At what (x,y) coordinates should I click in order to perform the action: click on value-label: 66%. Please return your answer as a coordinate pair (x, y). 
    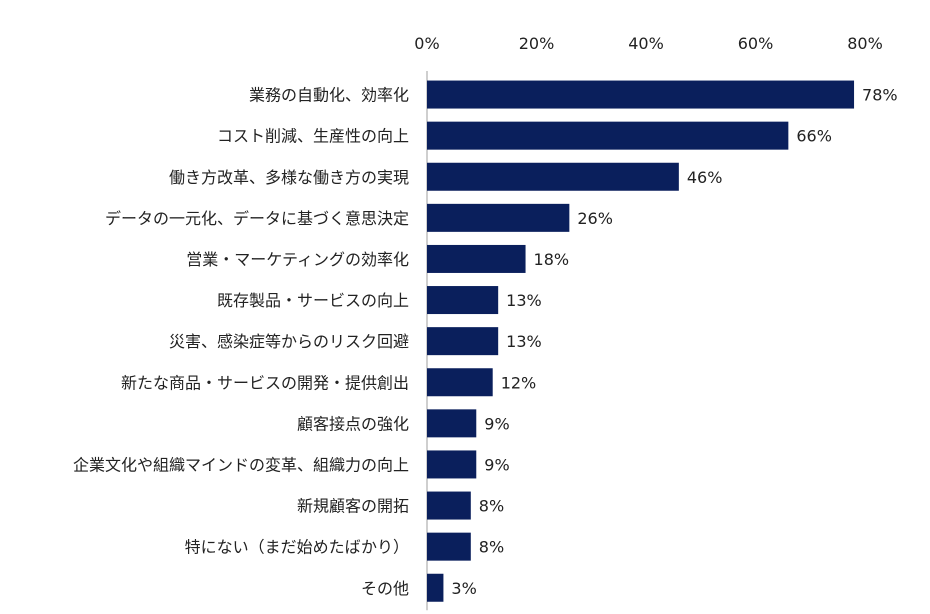
    Looking at the image, I should click on (814, 136).